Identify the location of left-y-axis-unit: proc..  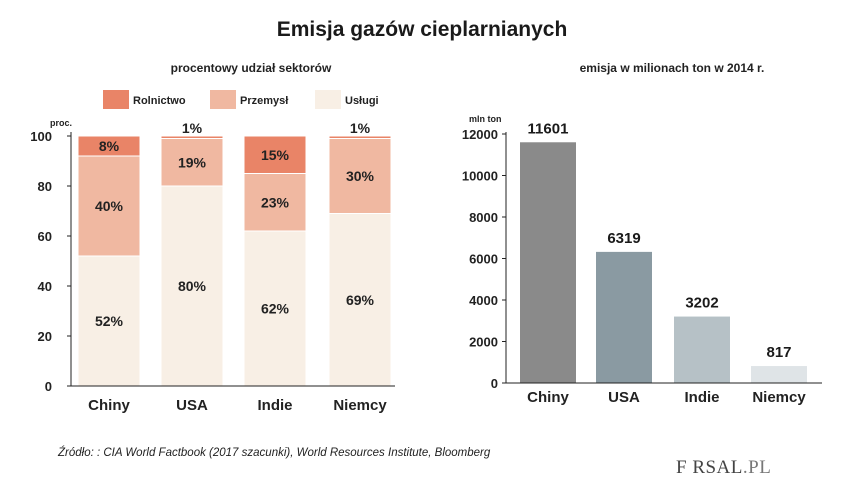
(61, 123).